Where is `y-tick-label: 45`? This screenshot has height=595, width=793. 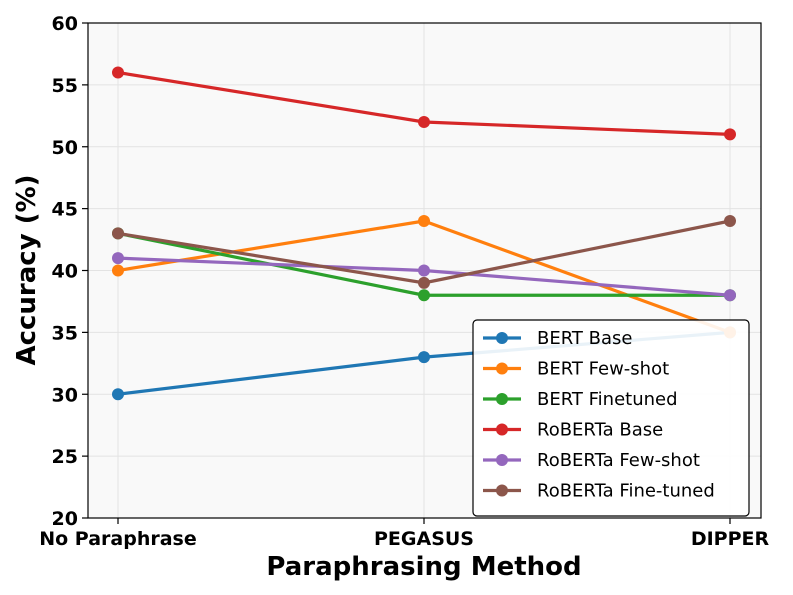
y-tick-label: 45 is located at coordinates (65, 210).